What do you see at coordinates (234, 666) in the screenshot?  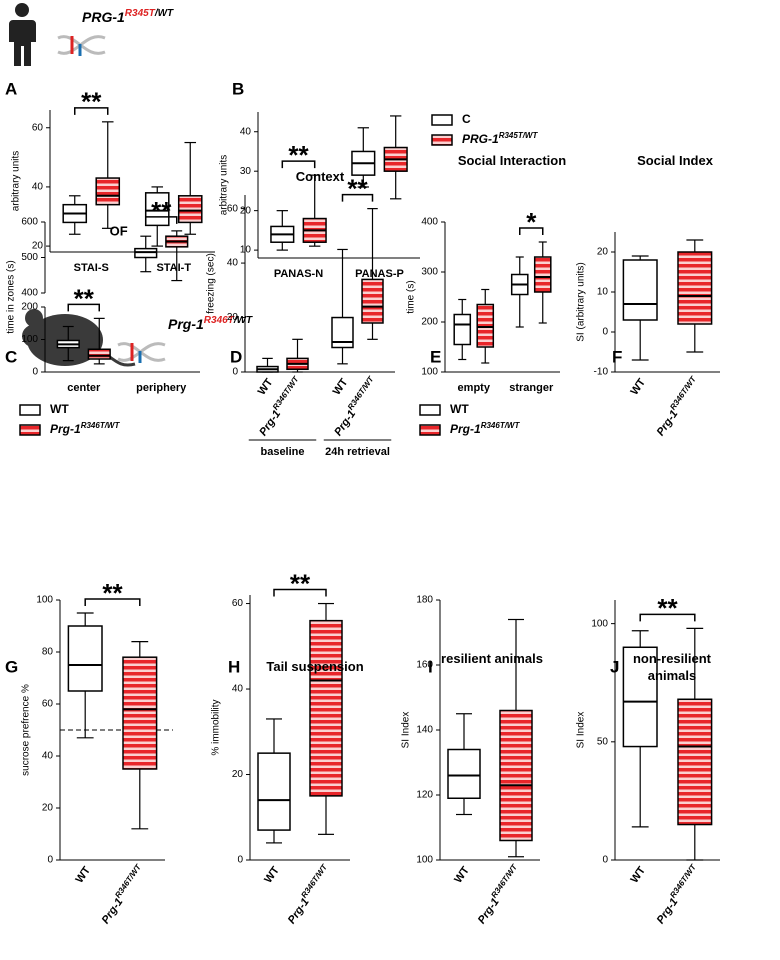 I see `panel-letter: H` at bounding box center [234, 666].